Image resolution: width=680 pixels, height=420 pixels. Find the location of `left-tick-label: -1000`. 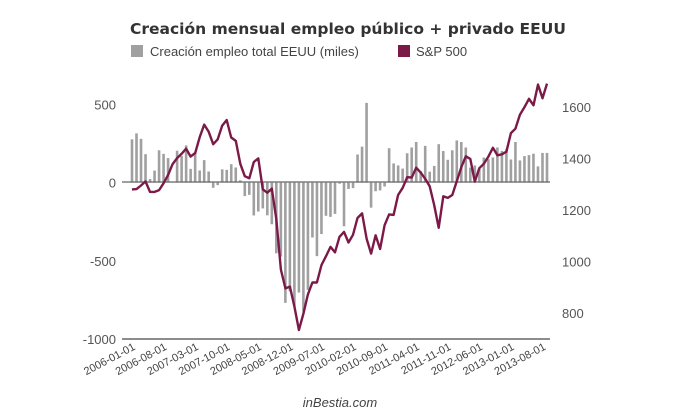

left-tick-label: -1000 is located at coordinates (99, 339).